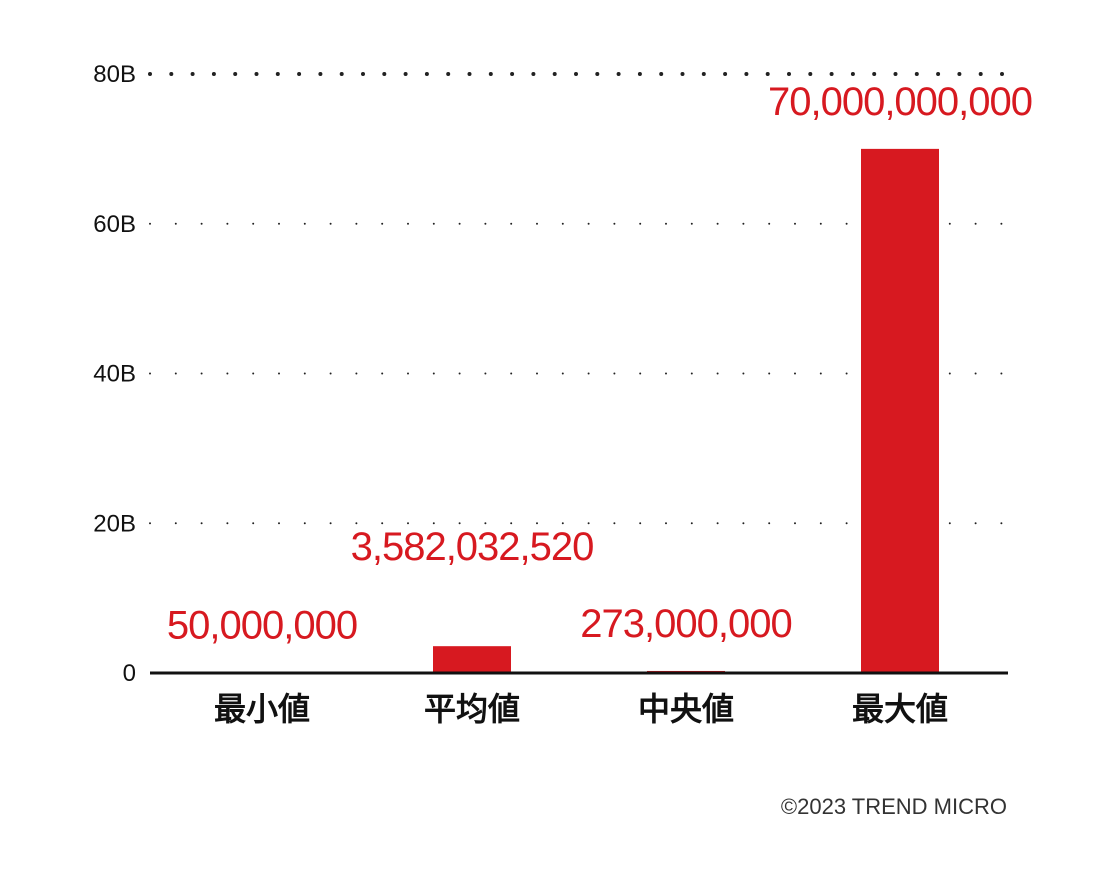 The image size is (1111, 879). Describe the element at coordinates (900, 709) in the screenshot. I see `category-label: 最大値` at that location.